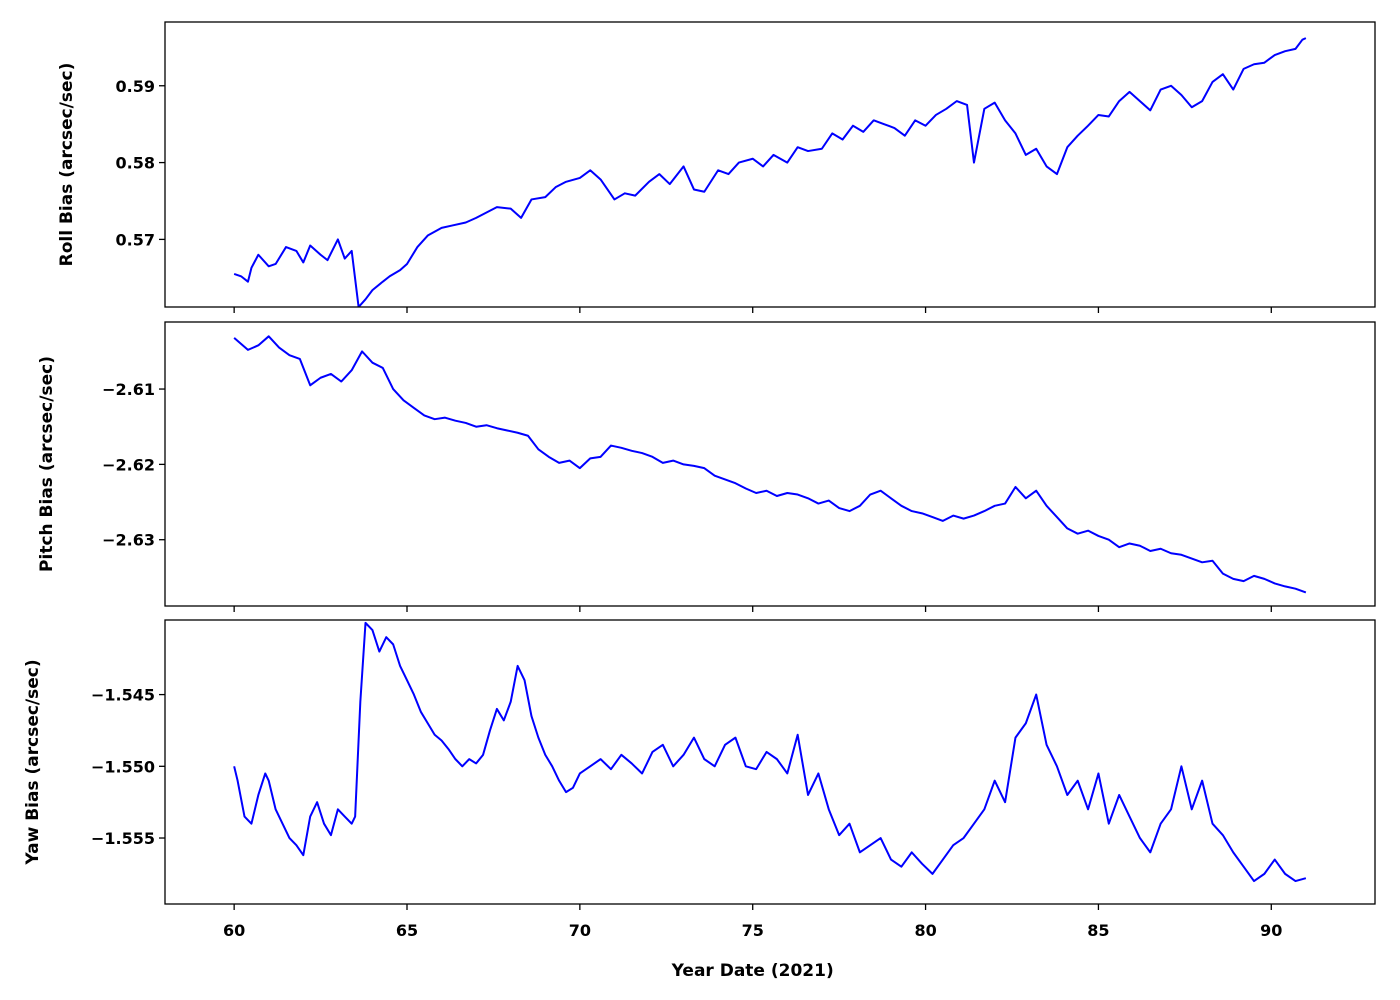  What do you see at coordinates (1271, 930) in the screenshot?
I see `panel-3-xtick-label: 90` at bounding box center [1271, 930].